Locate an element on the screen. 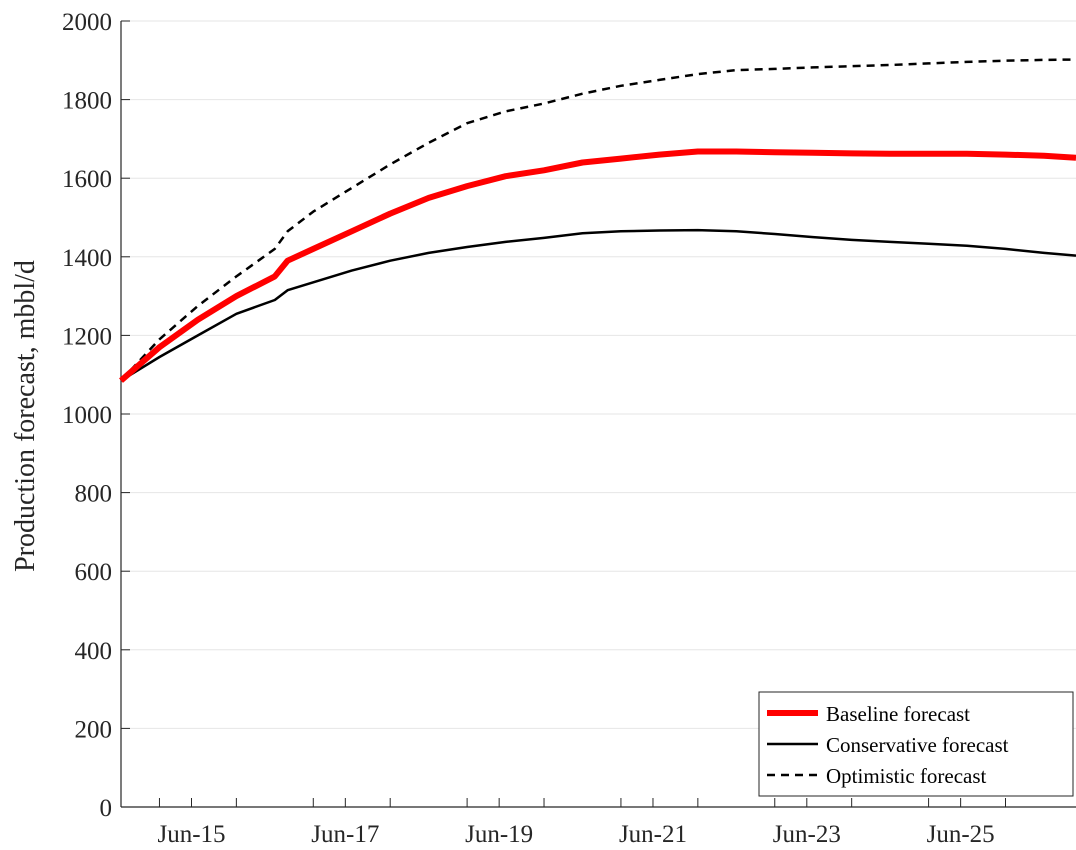 This screenshot has width=1076, height=850. legend-label-conservative: Conservative forecast is located at coordinates (917, 745).